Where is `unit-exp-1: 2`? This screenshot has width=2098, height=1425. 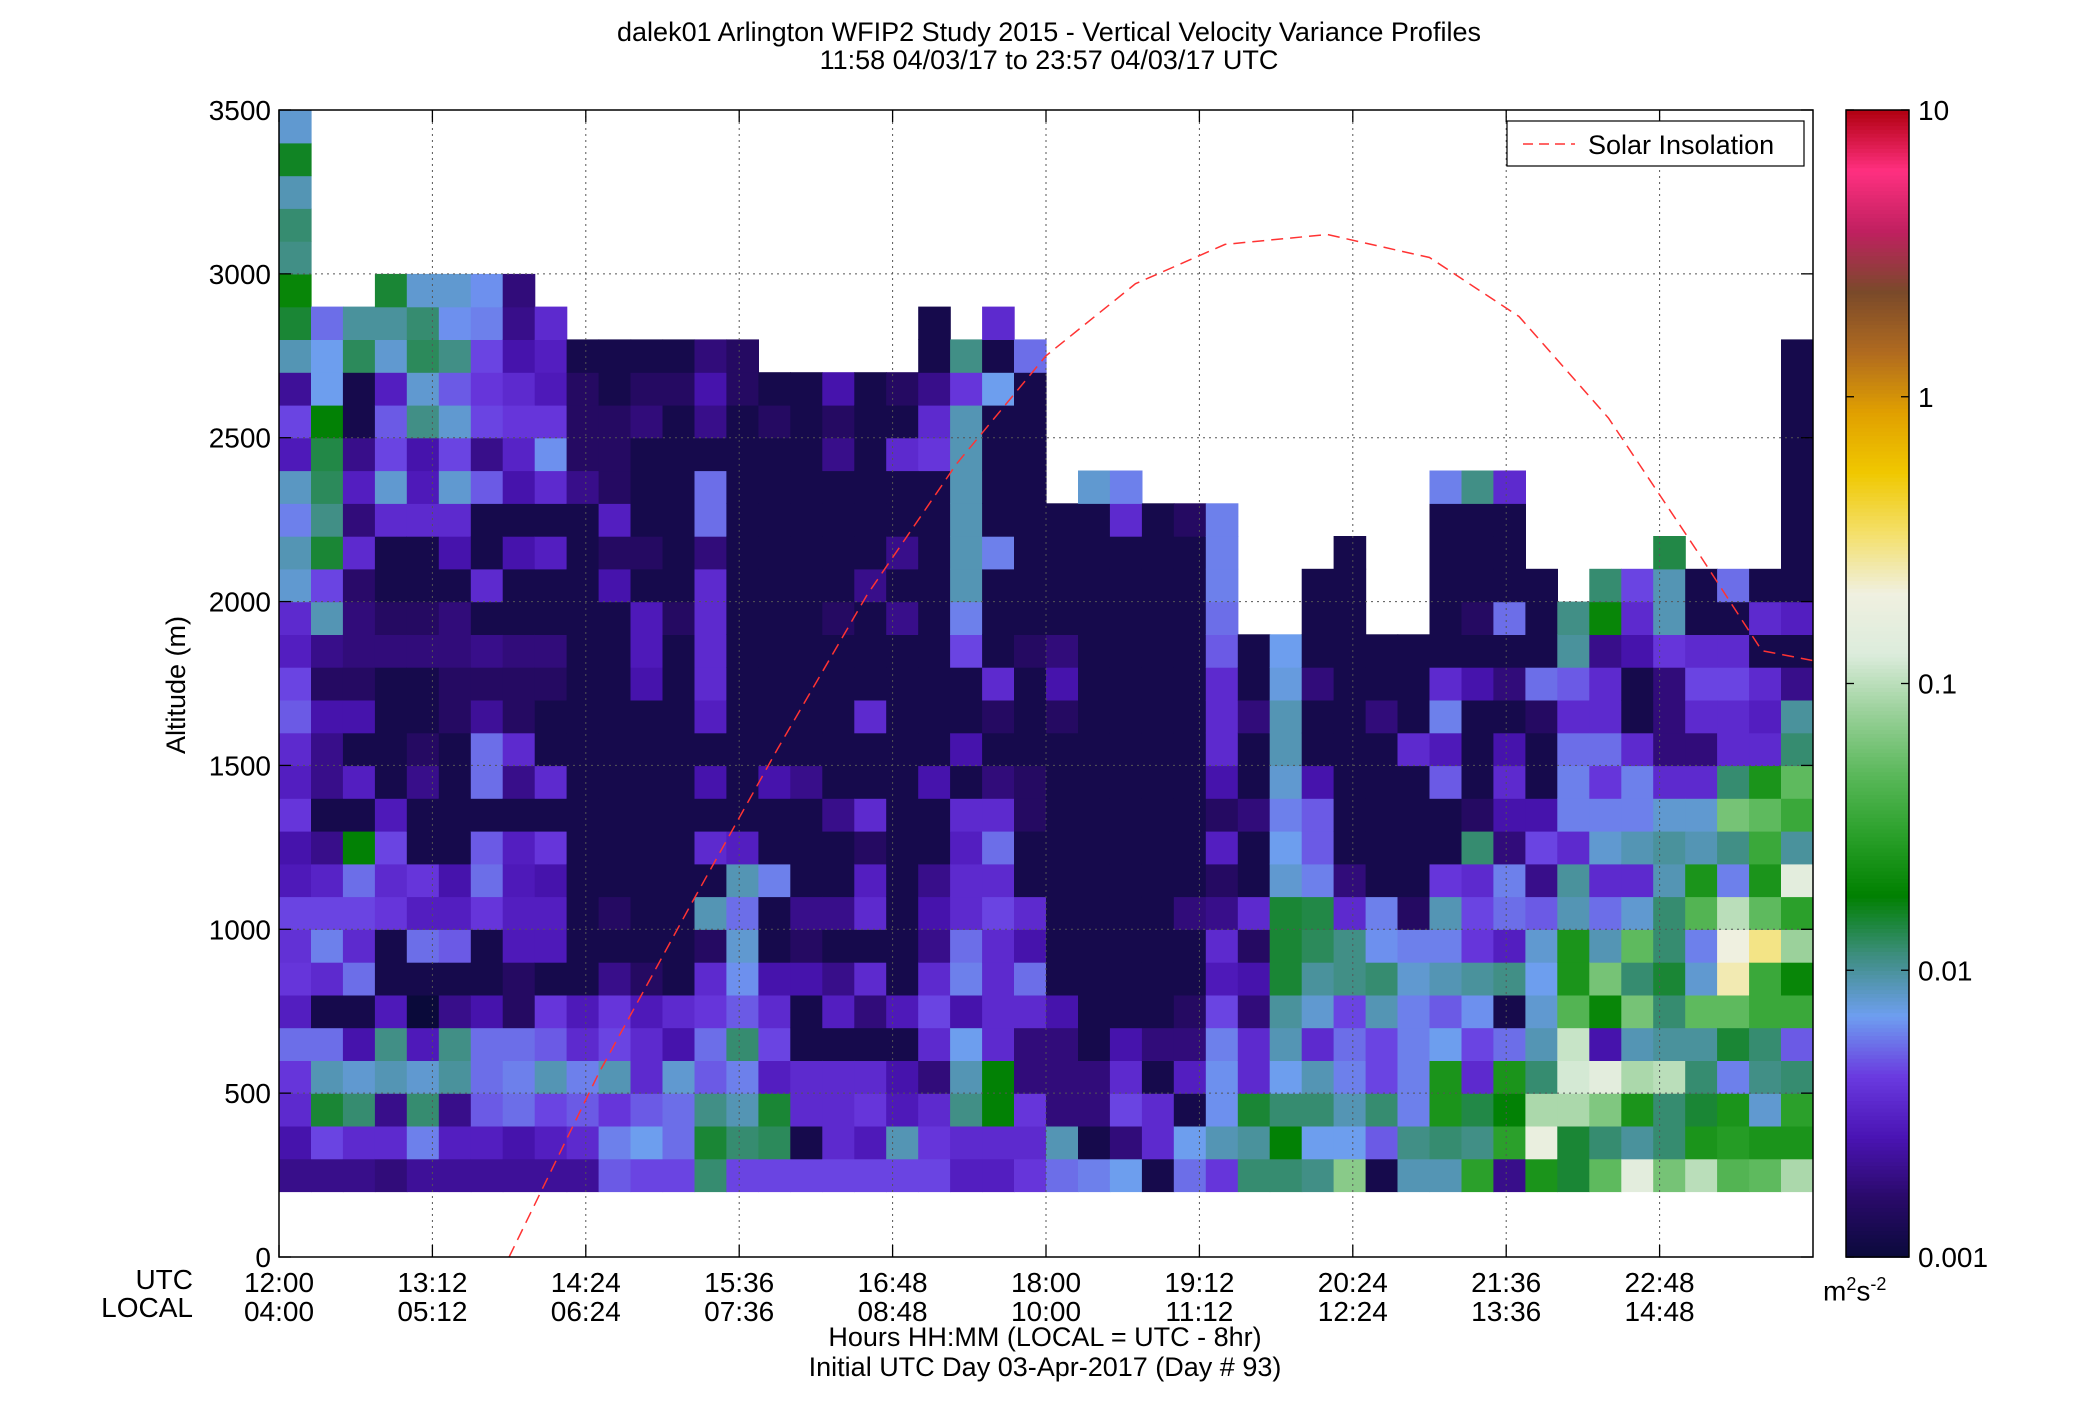
unit-exp-1: 2 is located at coordinates (1851, 1284).